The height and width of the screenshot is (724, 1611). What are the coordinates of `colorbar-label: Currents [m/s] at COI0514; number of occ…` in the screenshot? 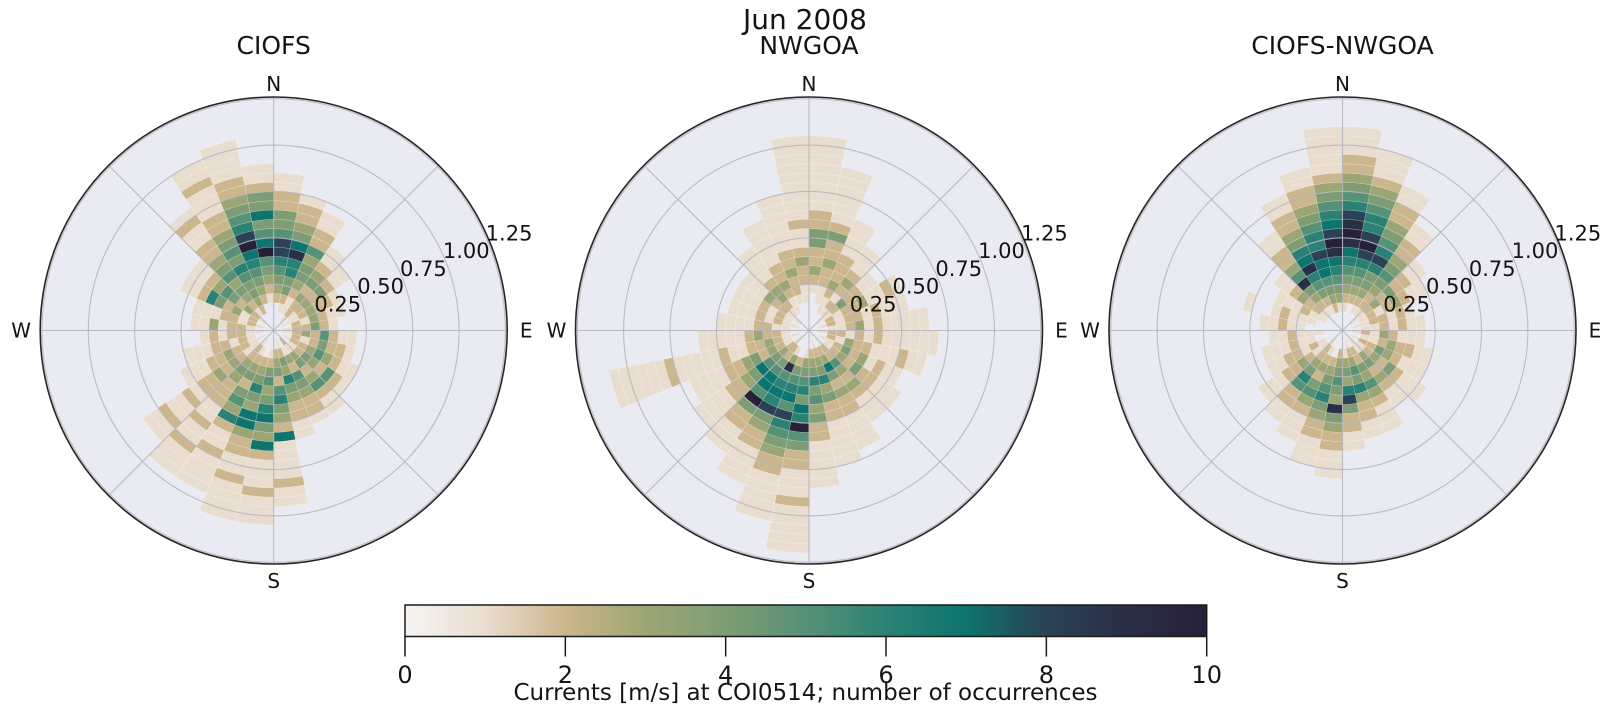 It's located at (805, 693).